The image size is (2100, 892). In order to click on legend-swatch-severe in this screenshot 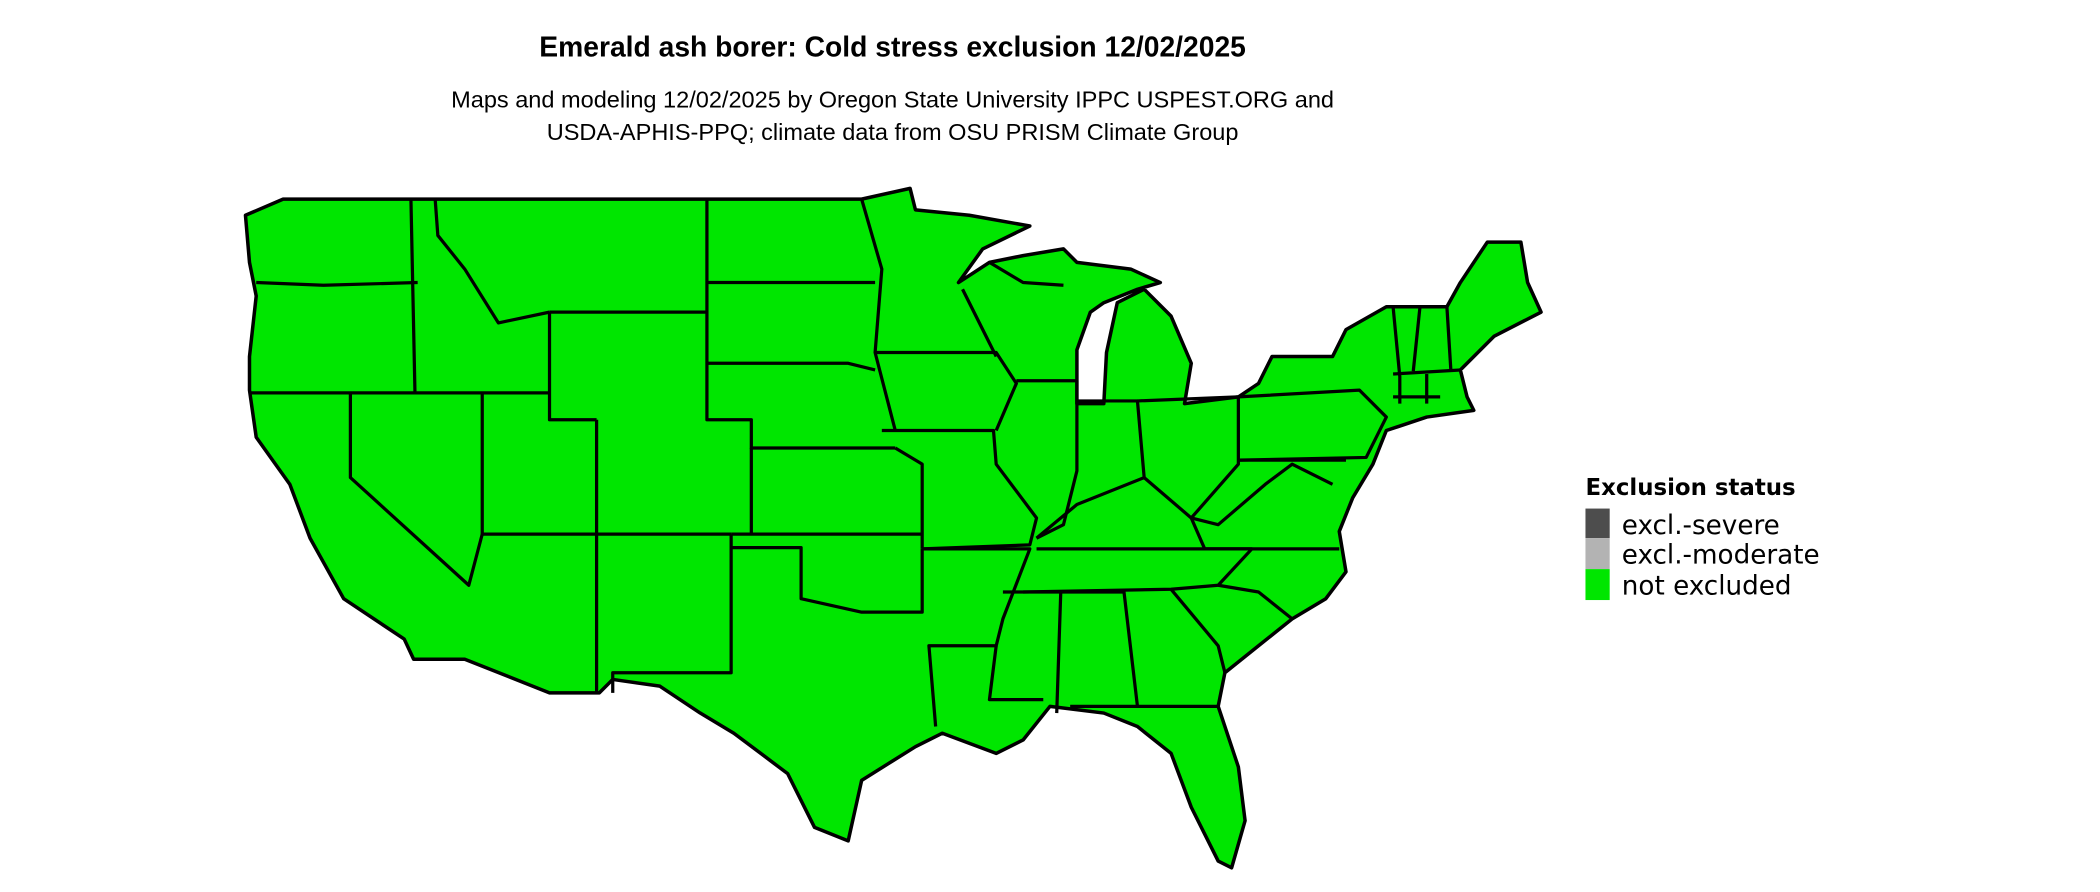, I will do `click(1597, 523)`.